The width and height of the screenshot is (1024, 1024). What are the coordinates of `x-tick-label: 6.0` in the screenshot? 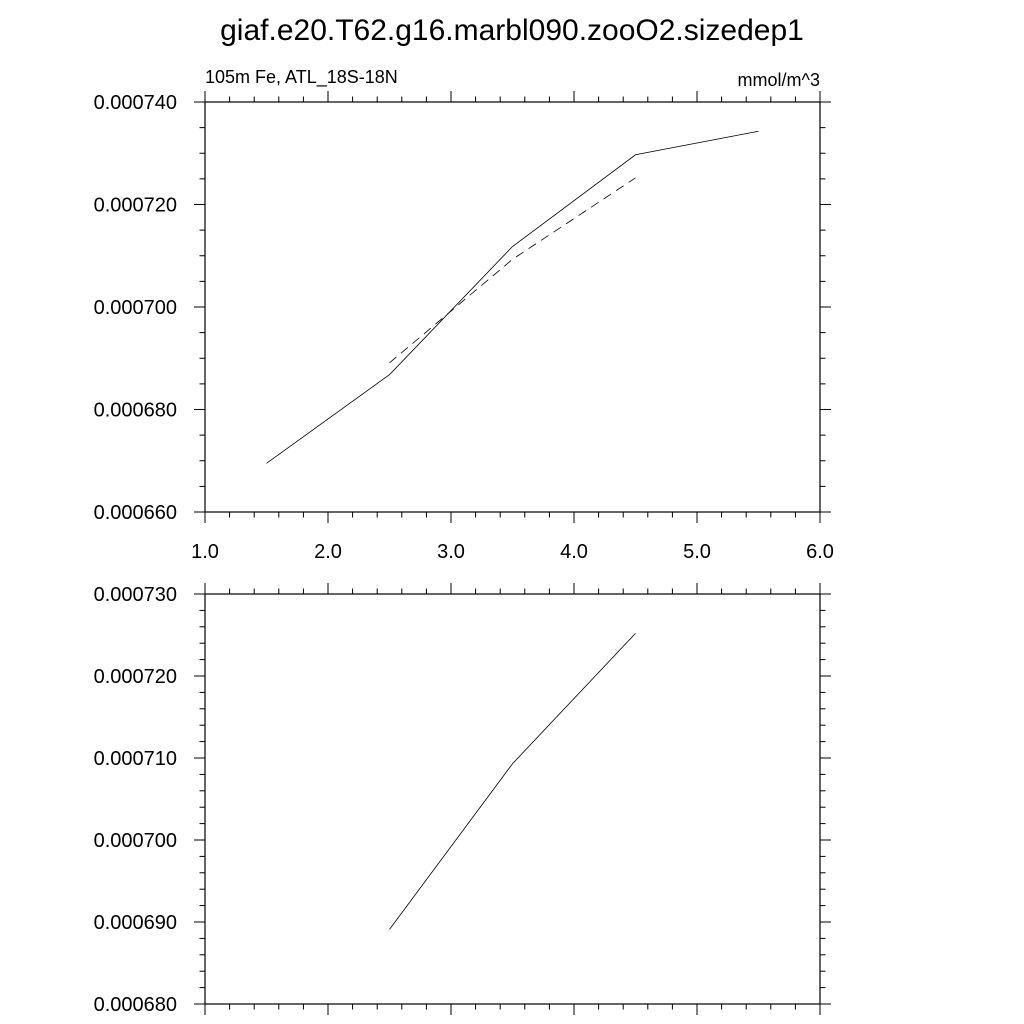 It's located at (820, 552).